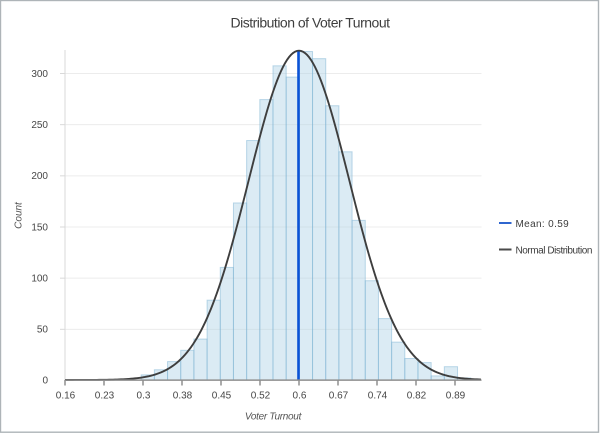 This screenshot has width=600, height=436. What do you see at coordinates (183, 396) in the screenshot?
I see `svg-text: 0.38` at bounding box center [183, 396].